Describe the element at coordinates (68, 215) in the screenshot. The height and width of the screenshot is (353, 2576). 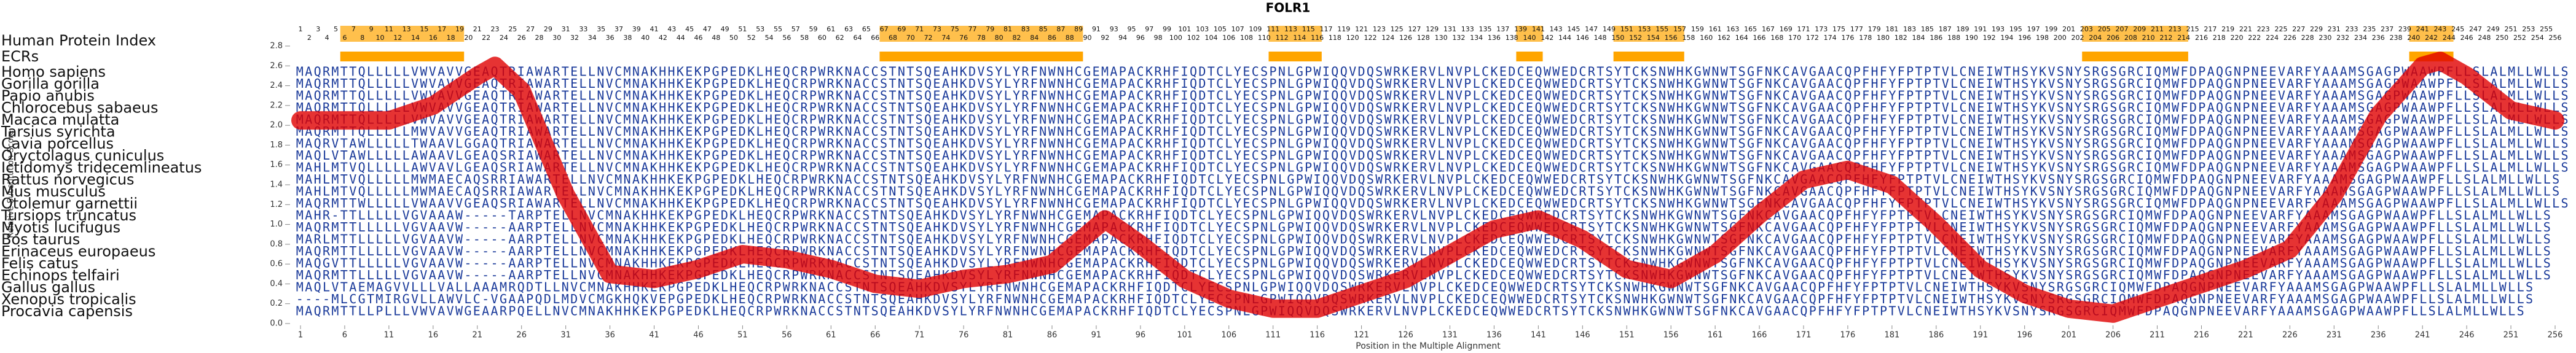
I see `species-name: Tursiops truncatus` at that location.